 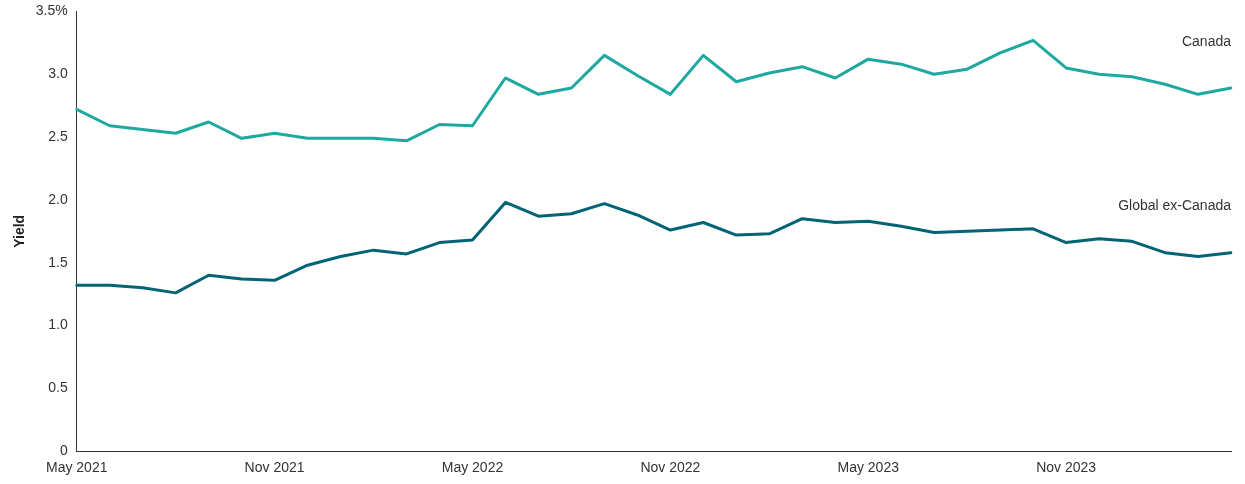 I want to click on y-tick-label: 1.5, so click(x=58, y=261).